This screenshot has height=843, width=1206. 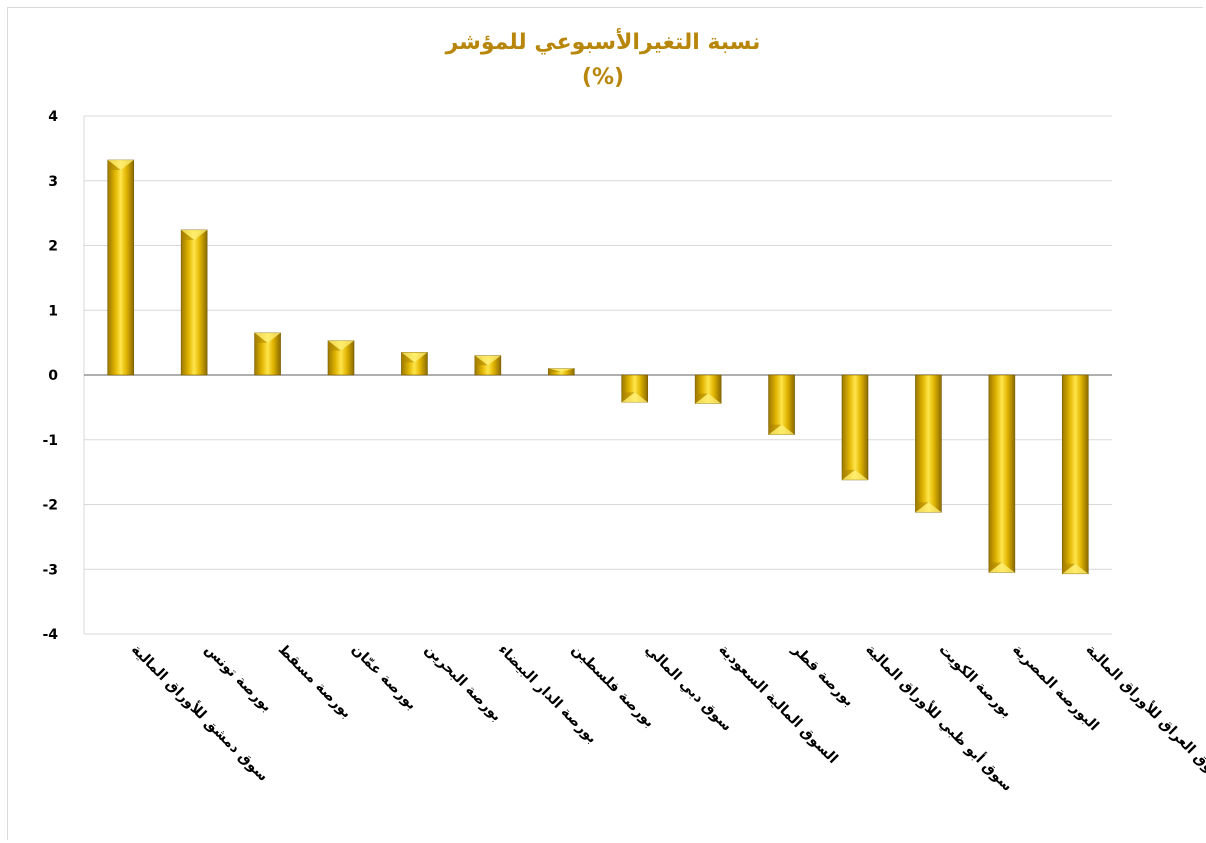 What do you see at coordinates (50, 441) in the screenshot?
I see `y-tick-label: -1` at bounding box center [50, 441].